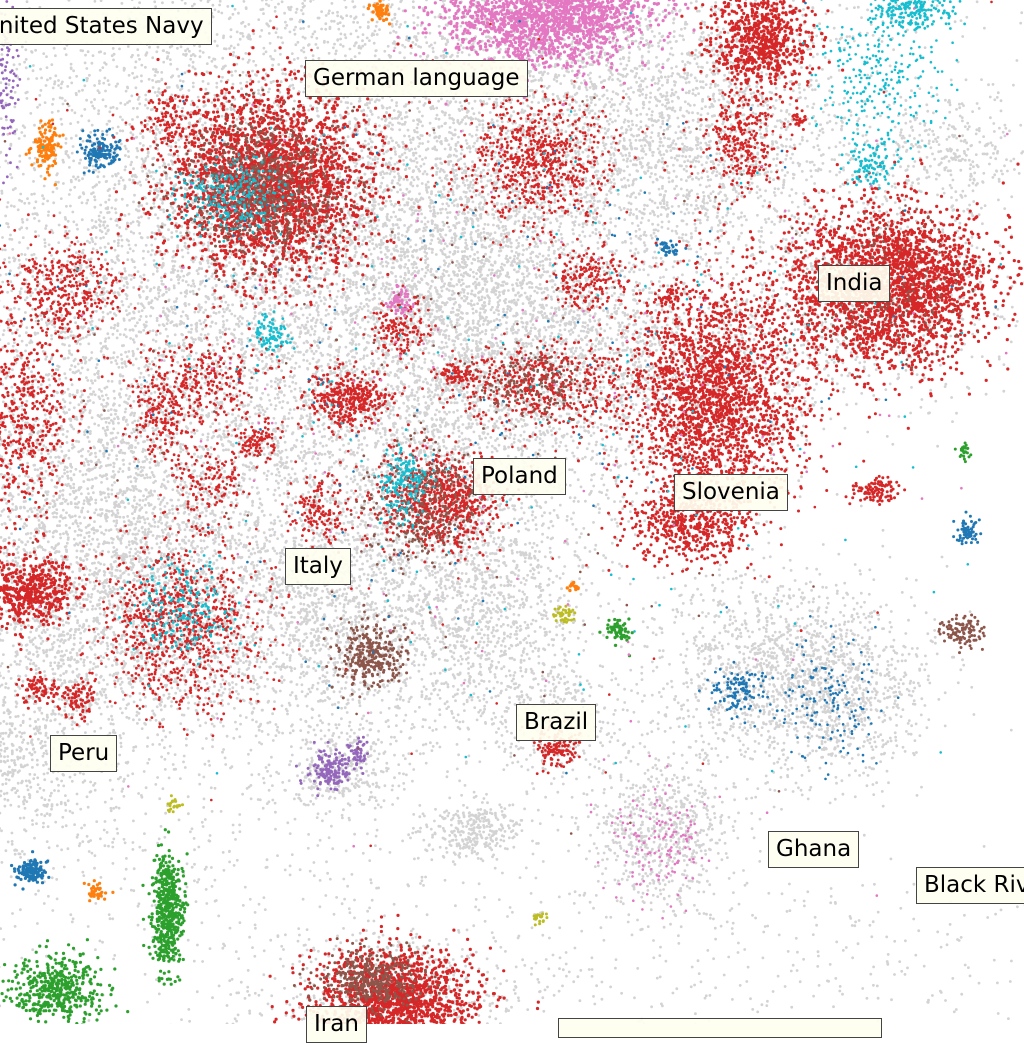  What do you see at coordinates (720, 1028) in the screenshot?
I see `label-partial-bottom` at bounding box center [720, 1028].